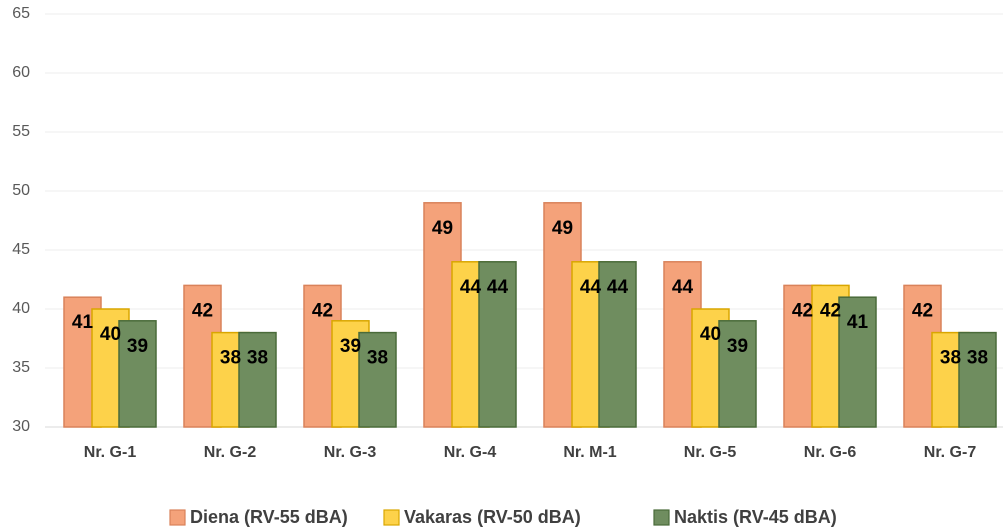  Describe the element at coordinates (589, 452) in the screenshot. I see `x-tick-label: Nr. M-1` at that location.